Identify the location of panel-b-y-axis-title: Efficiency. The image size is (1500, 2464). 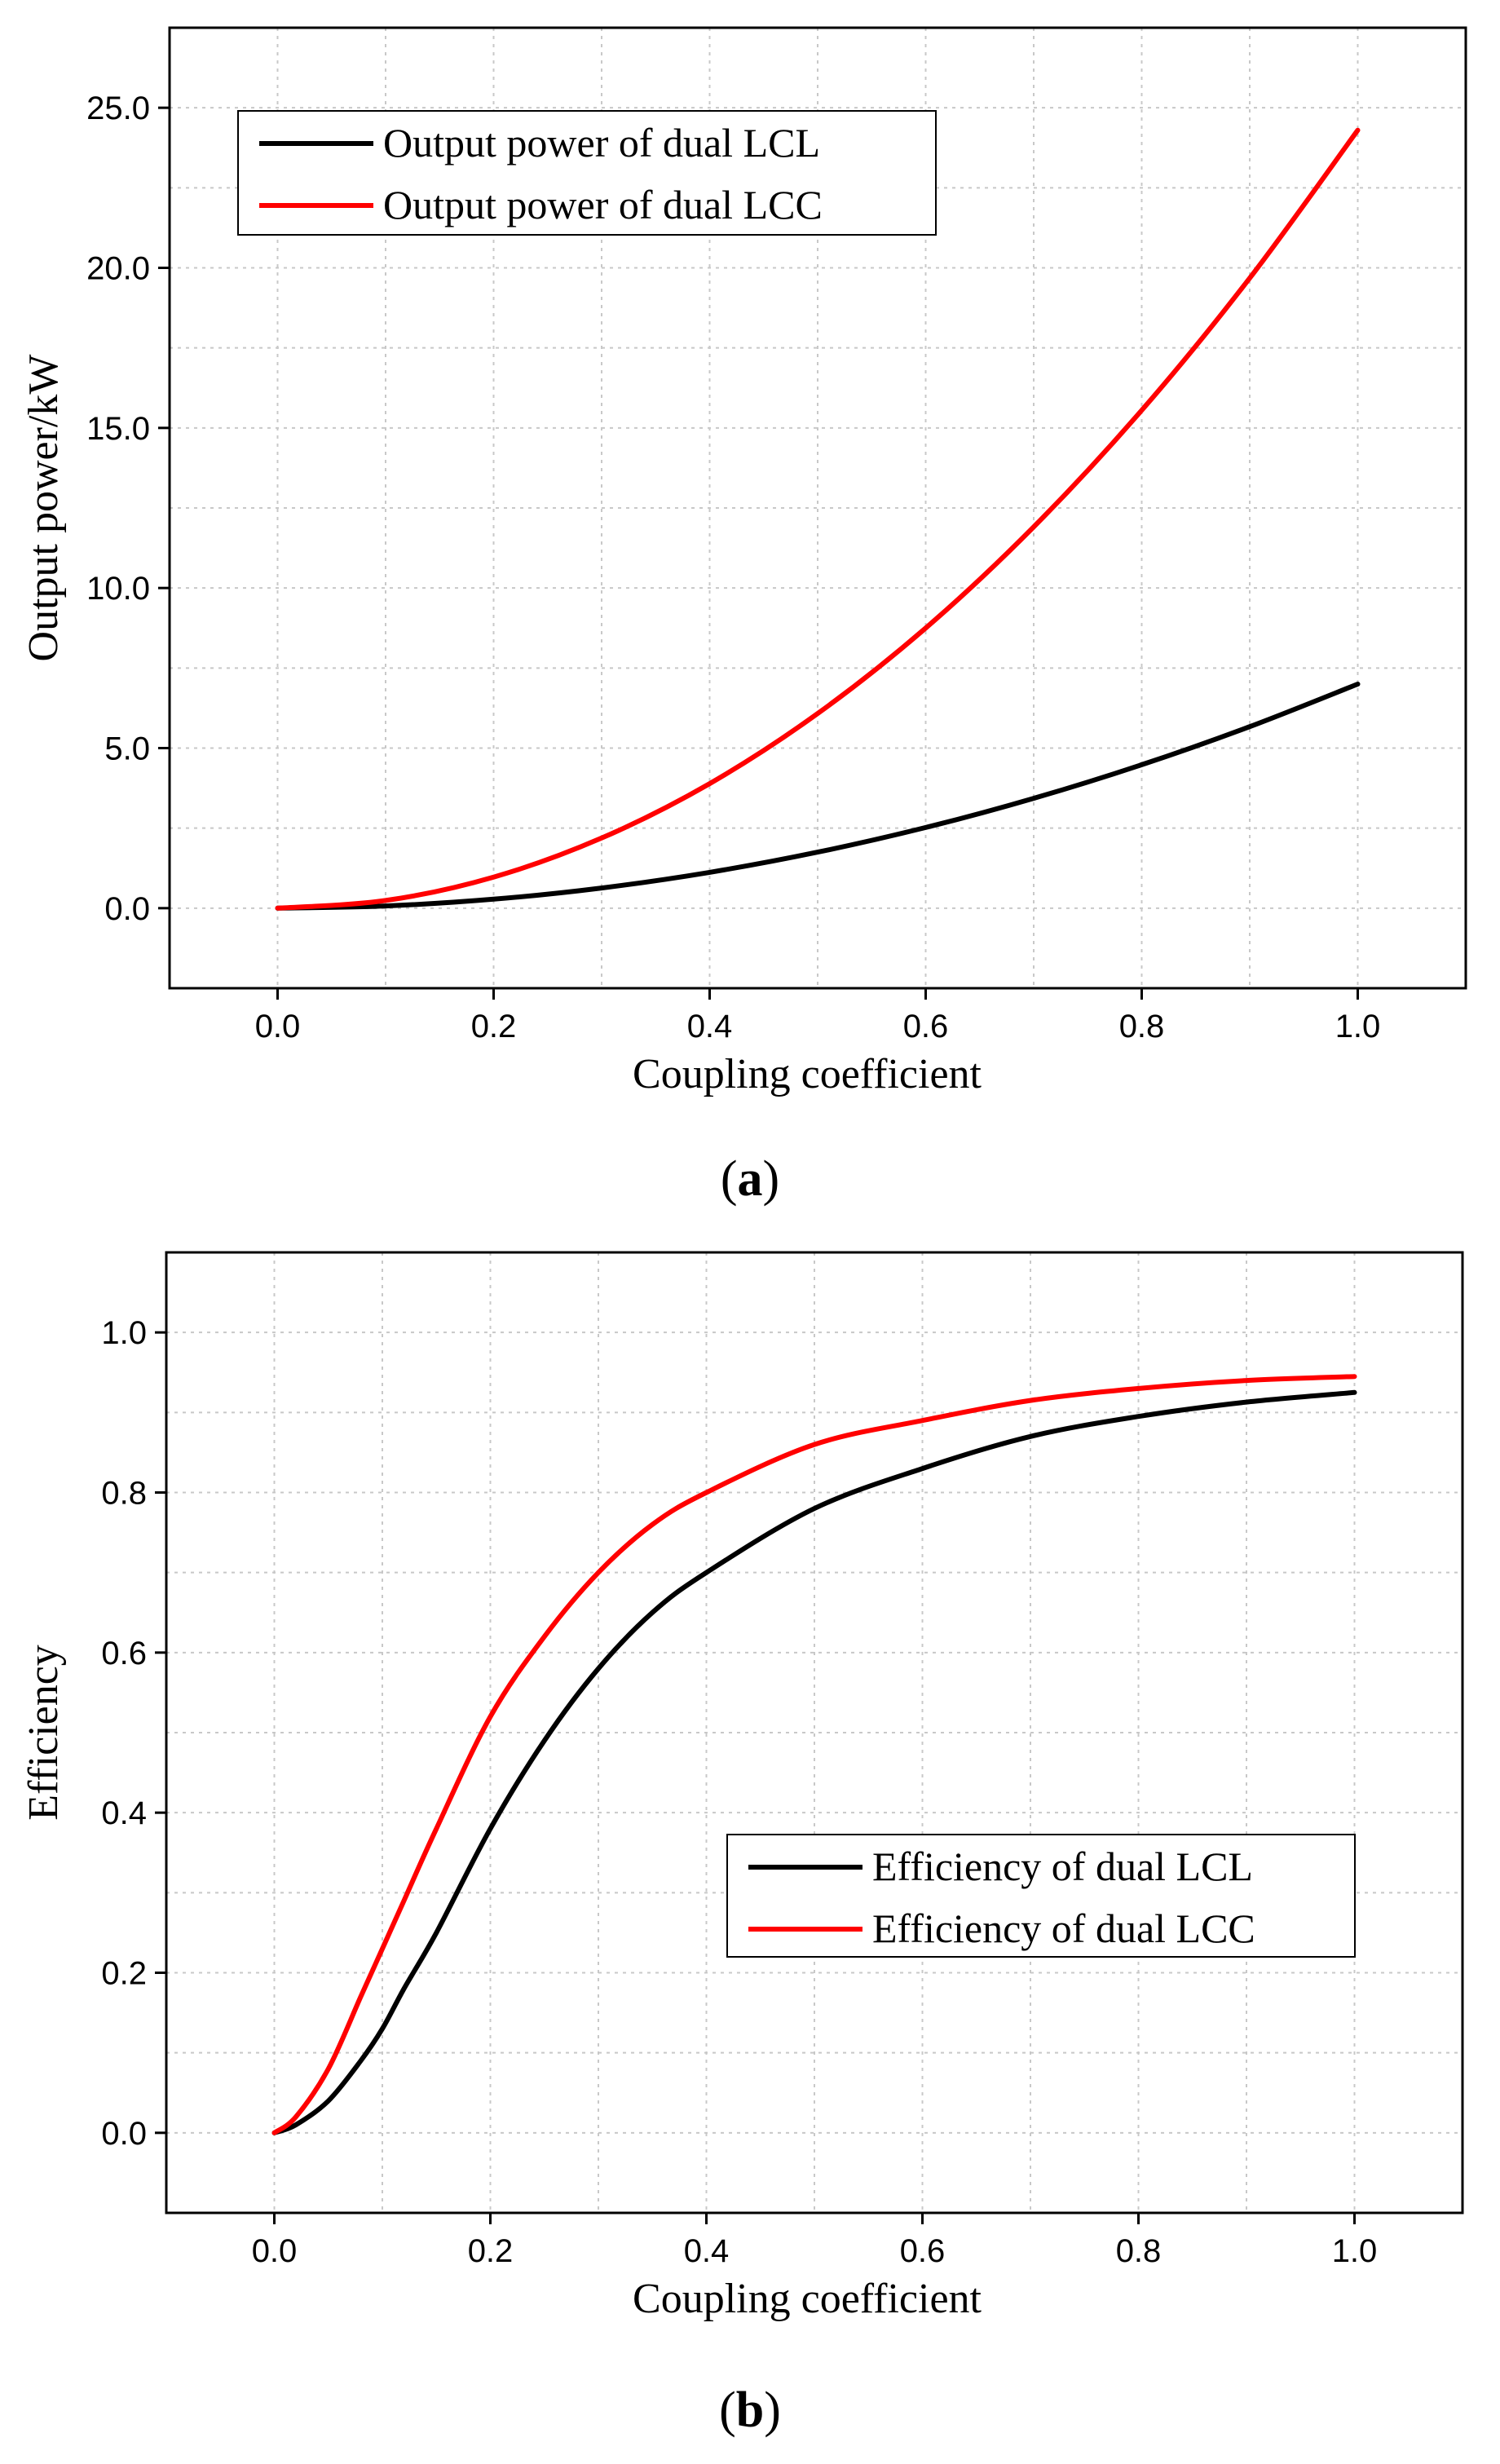
(43, 1733).